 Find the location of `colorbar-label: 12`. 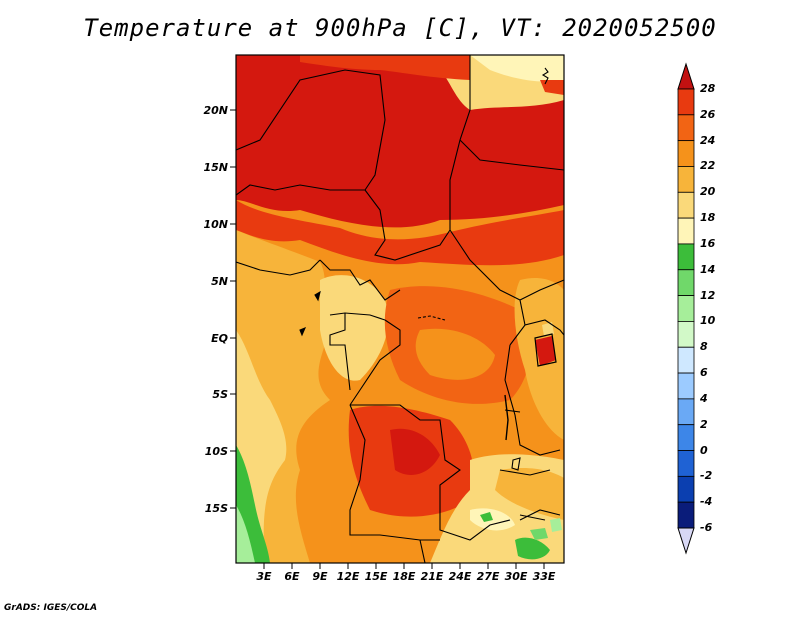

colorbar-label: 12 is located at coordinates (708, 295).